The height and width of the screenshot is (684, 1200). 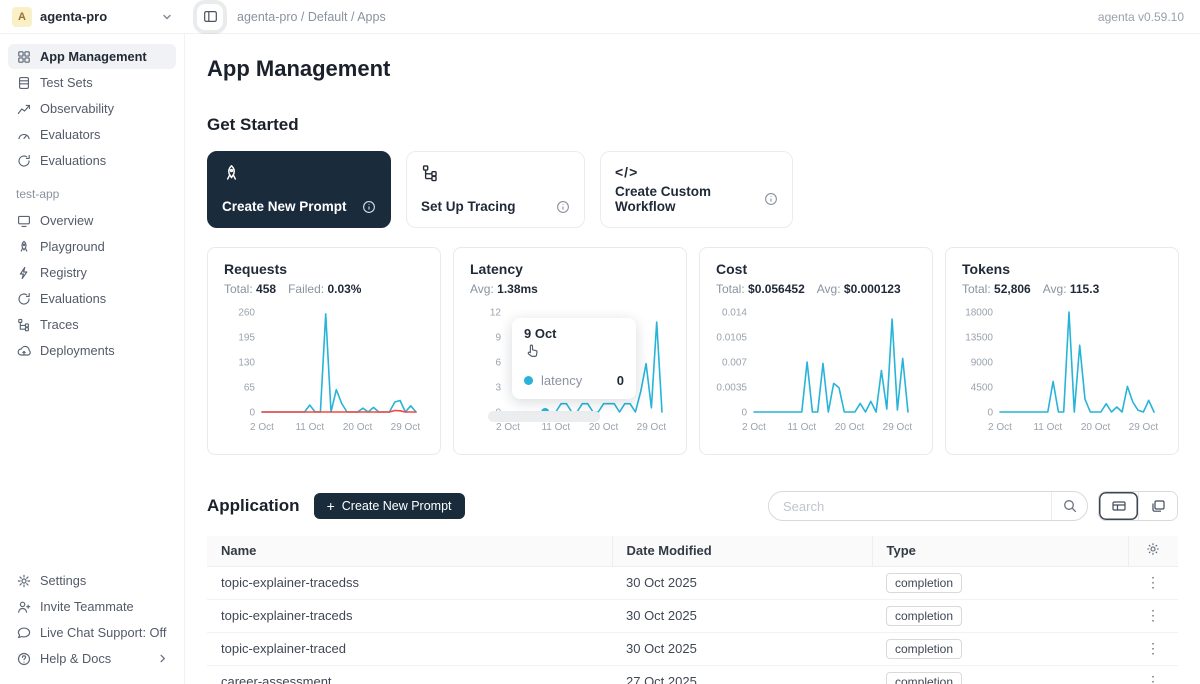 What do you see at coordinates (731, 338) in the screenshot?
I see `svg-text: 0.0105` at bounding box center [731, 338].